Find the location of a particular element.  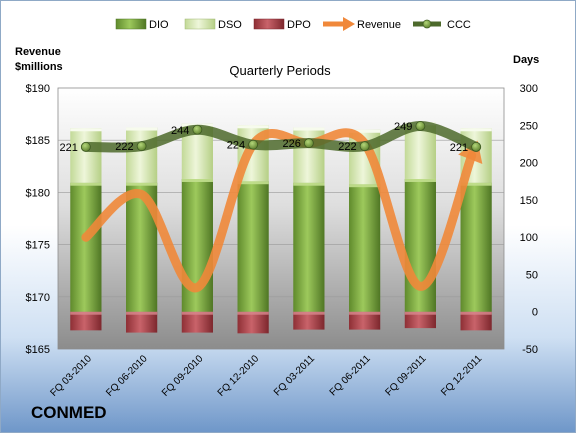

left-tick-label: $180 is located at coordinates (38, 193).